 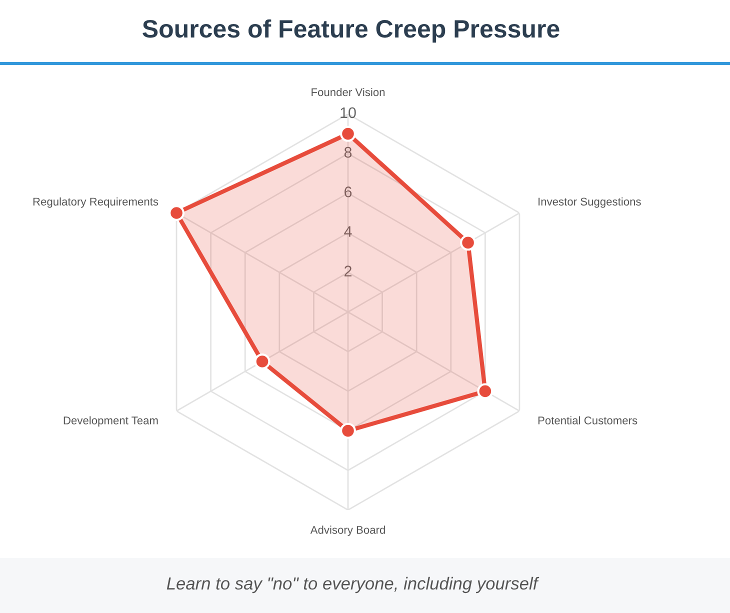 What do you see at coordinates (351, 31) in the screenshot?
I see `chart-title: Sources of Feature Creep Pressure` at bounding box center [351, 31].